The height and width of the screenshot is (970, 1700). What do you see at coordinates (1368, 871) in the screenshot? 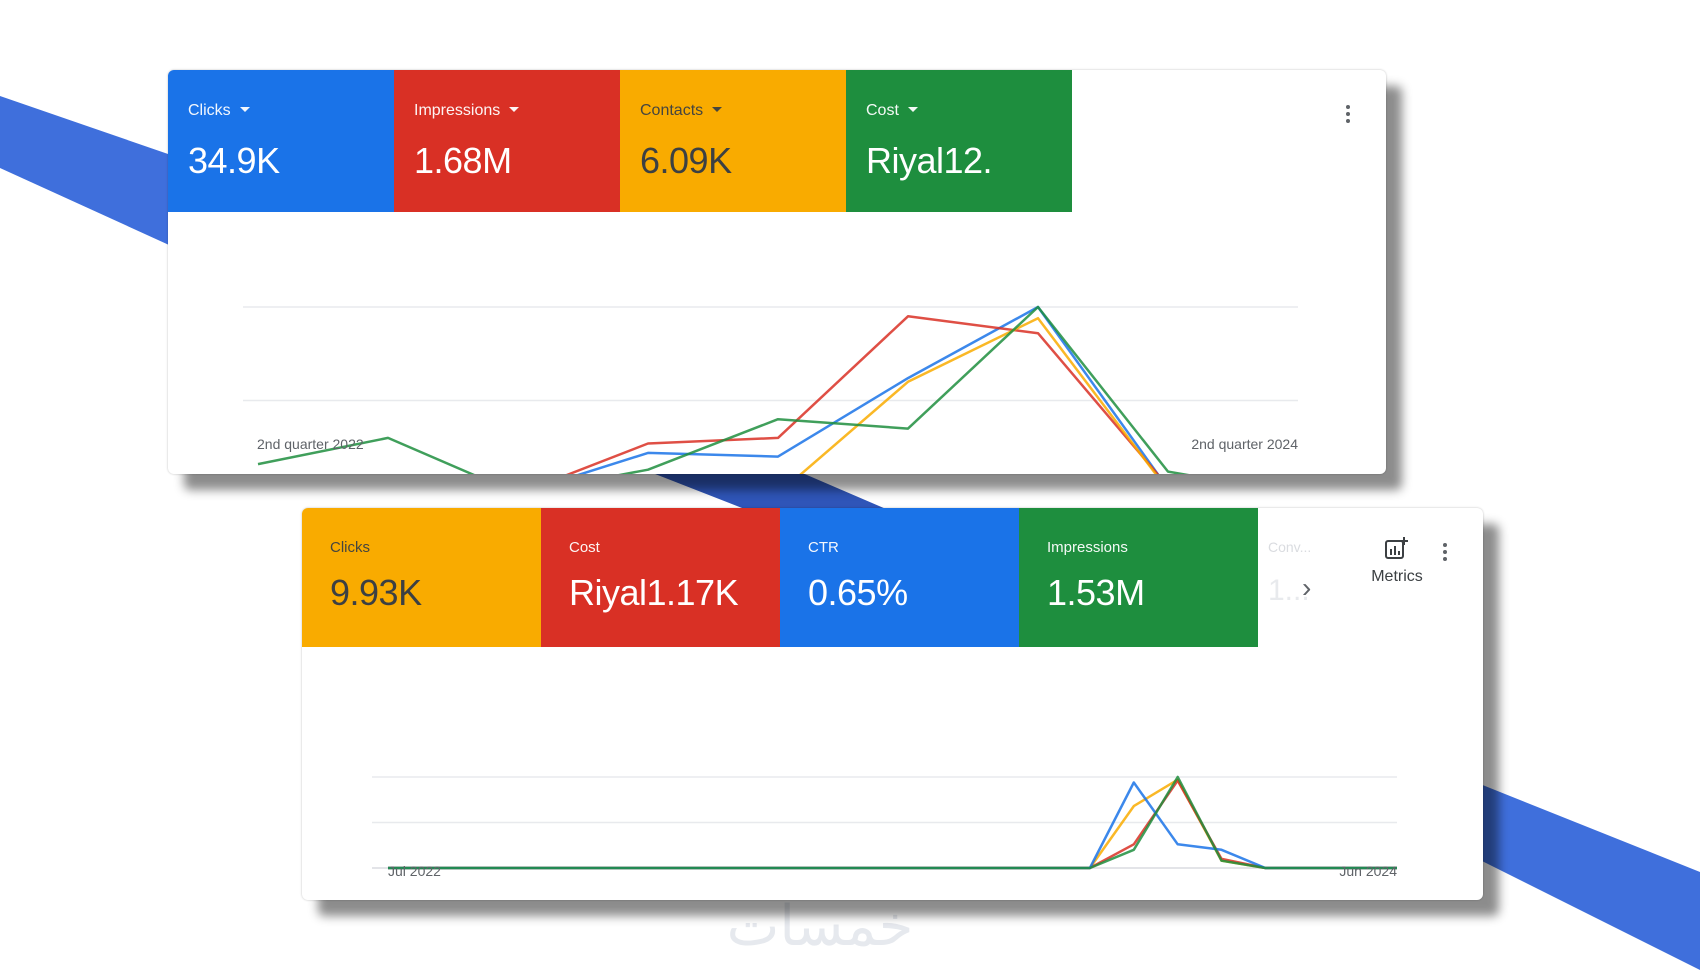
I see `x-axis-end-label: Jun 2024` at bounding box center [1368, 871].